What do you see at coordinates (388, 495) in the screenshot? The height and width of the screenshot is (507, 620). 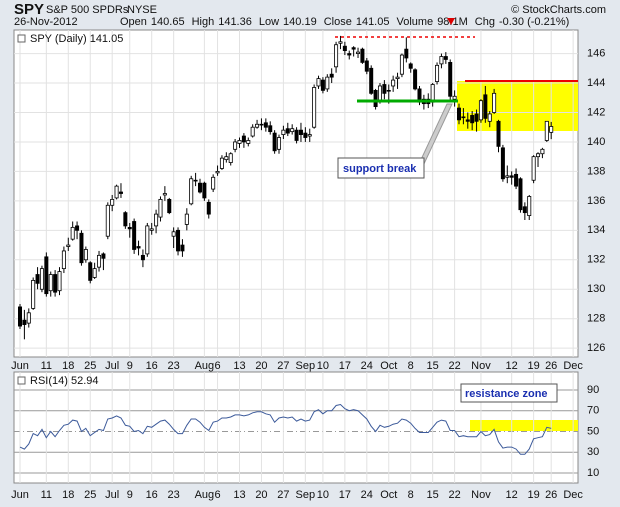 I see `x-tick-label: Oct` at bounding box center [388, 495].